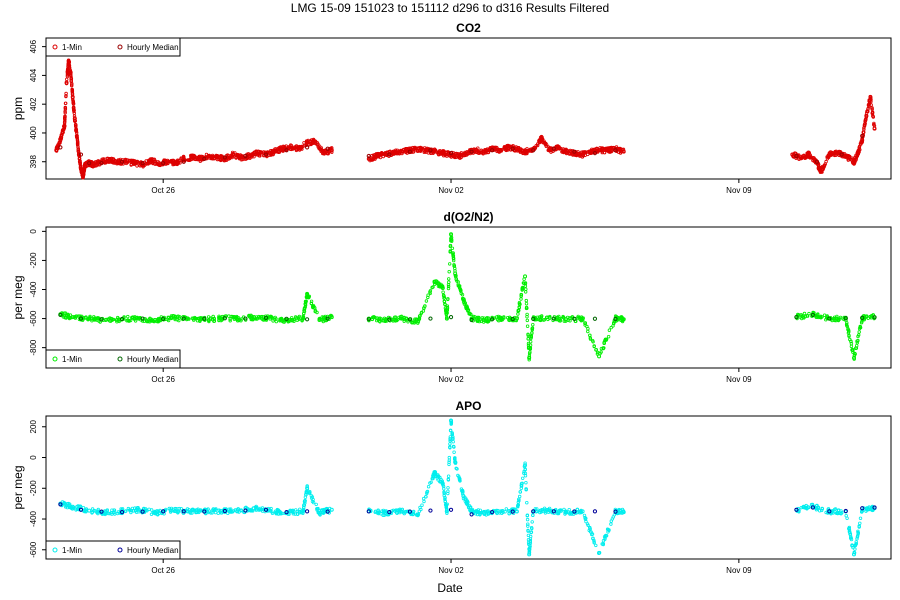 This screenshot has height=600, width=900. I want to click on y-tick-label: 406, so click(33, 46).